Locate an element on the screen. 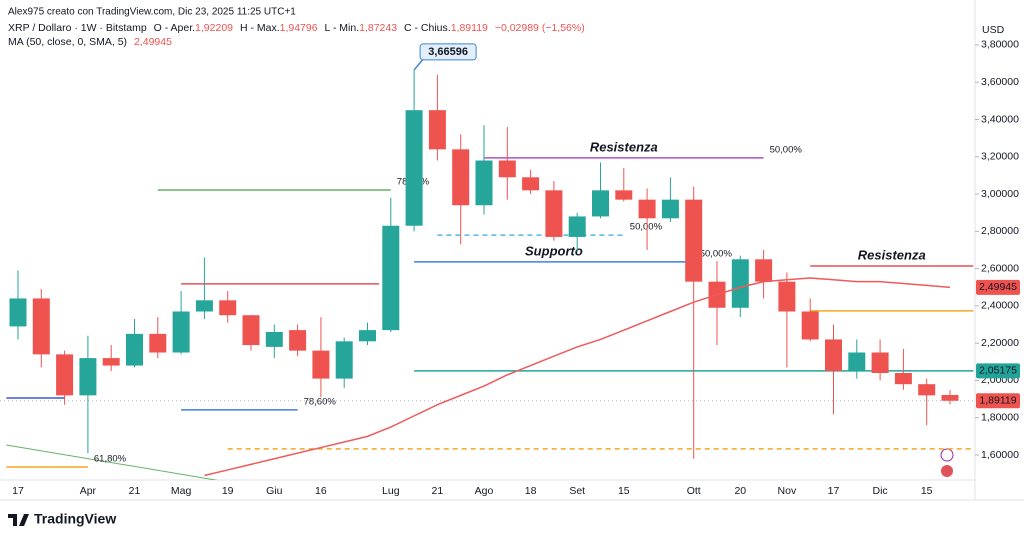  price-label: 1,89119 is located at coordinates (997, 401).